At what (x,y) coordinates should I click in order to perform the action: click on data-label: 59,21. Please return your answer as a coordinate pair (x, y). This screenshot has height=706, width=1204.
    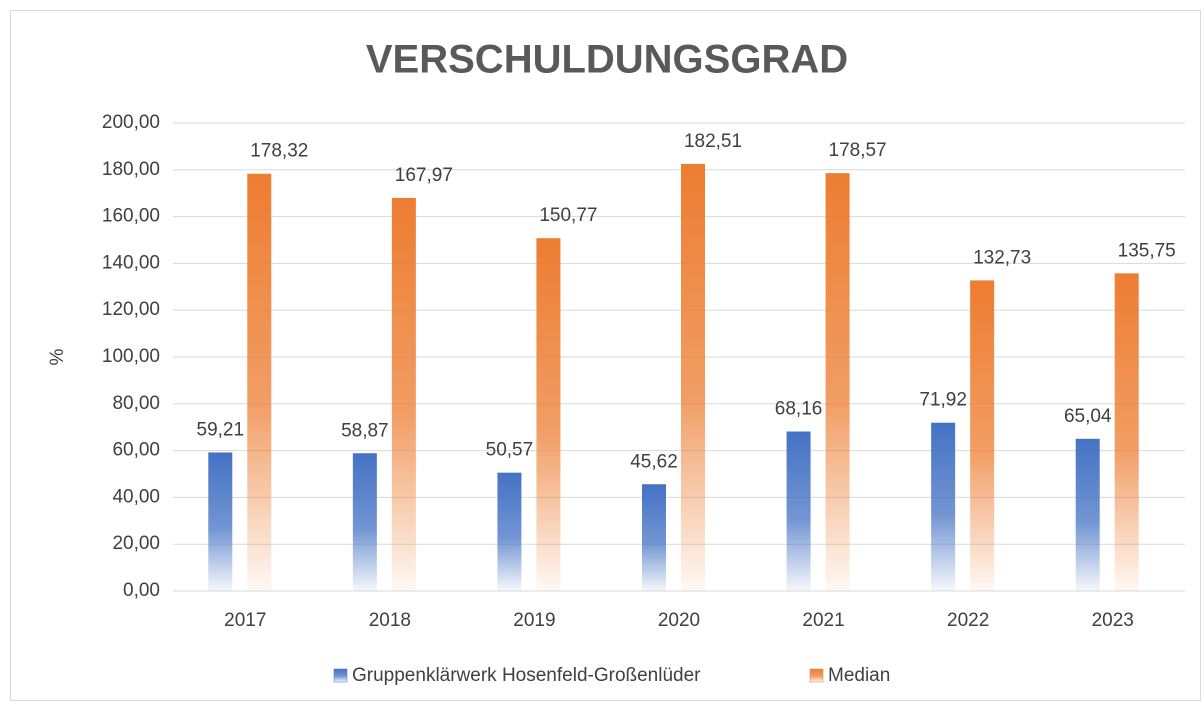
    Looking at the image, I should click on (221, 429).